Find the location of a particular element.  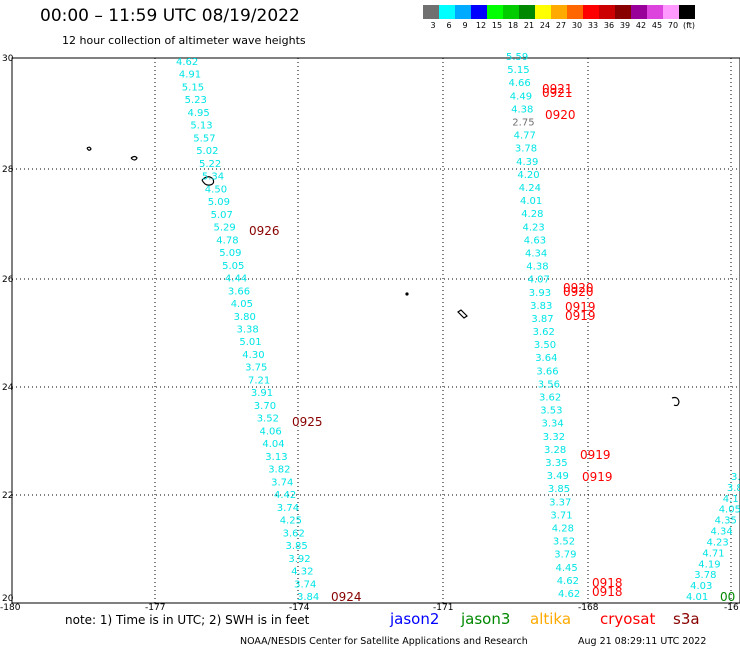

wave-height-label: 3.32 is located at coordinates (554, 437).